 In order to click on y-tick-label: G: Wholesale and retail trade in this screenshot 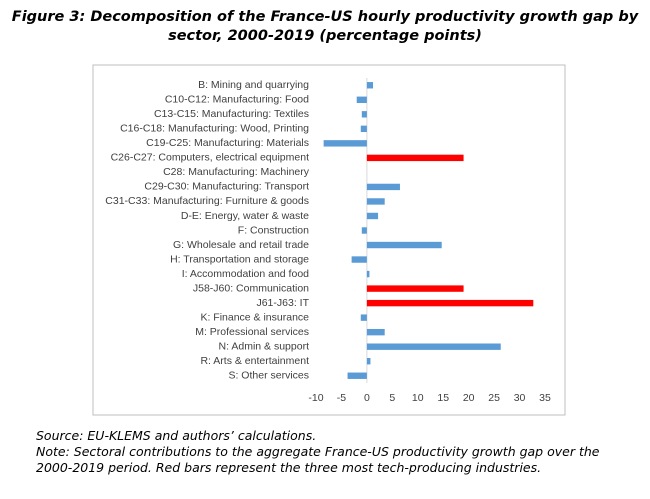, I will do `click(241, 245)`.